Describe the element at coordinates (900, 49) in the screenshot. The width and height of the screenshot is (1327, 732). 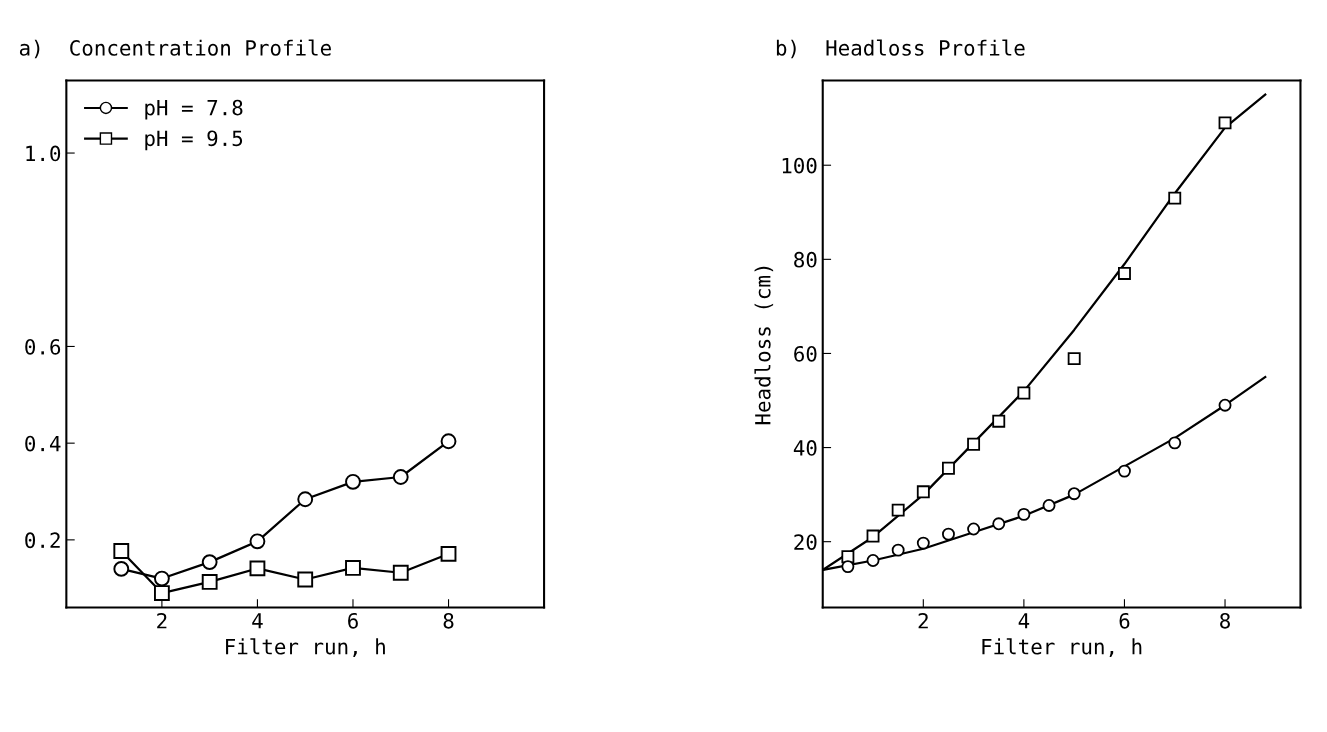
I see `chart-title: b) Headloss Profile` at that location.